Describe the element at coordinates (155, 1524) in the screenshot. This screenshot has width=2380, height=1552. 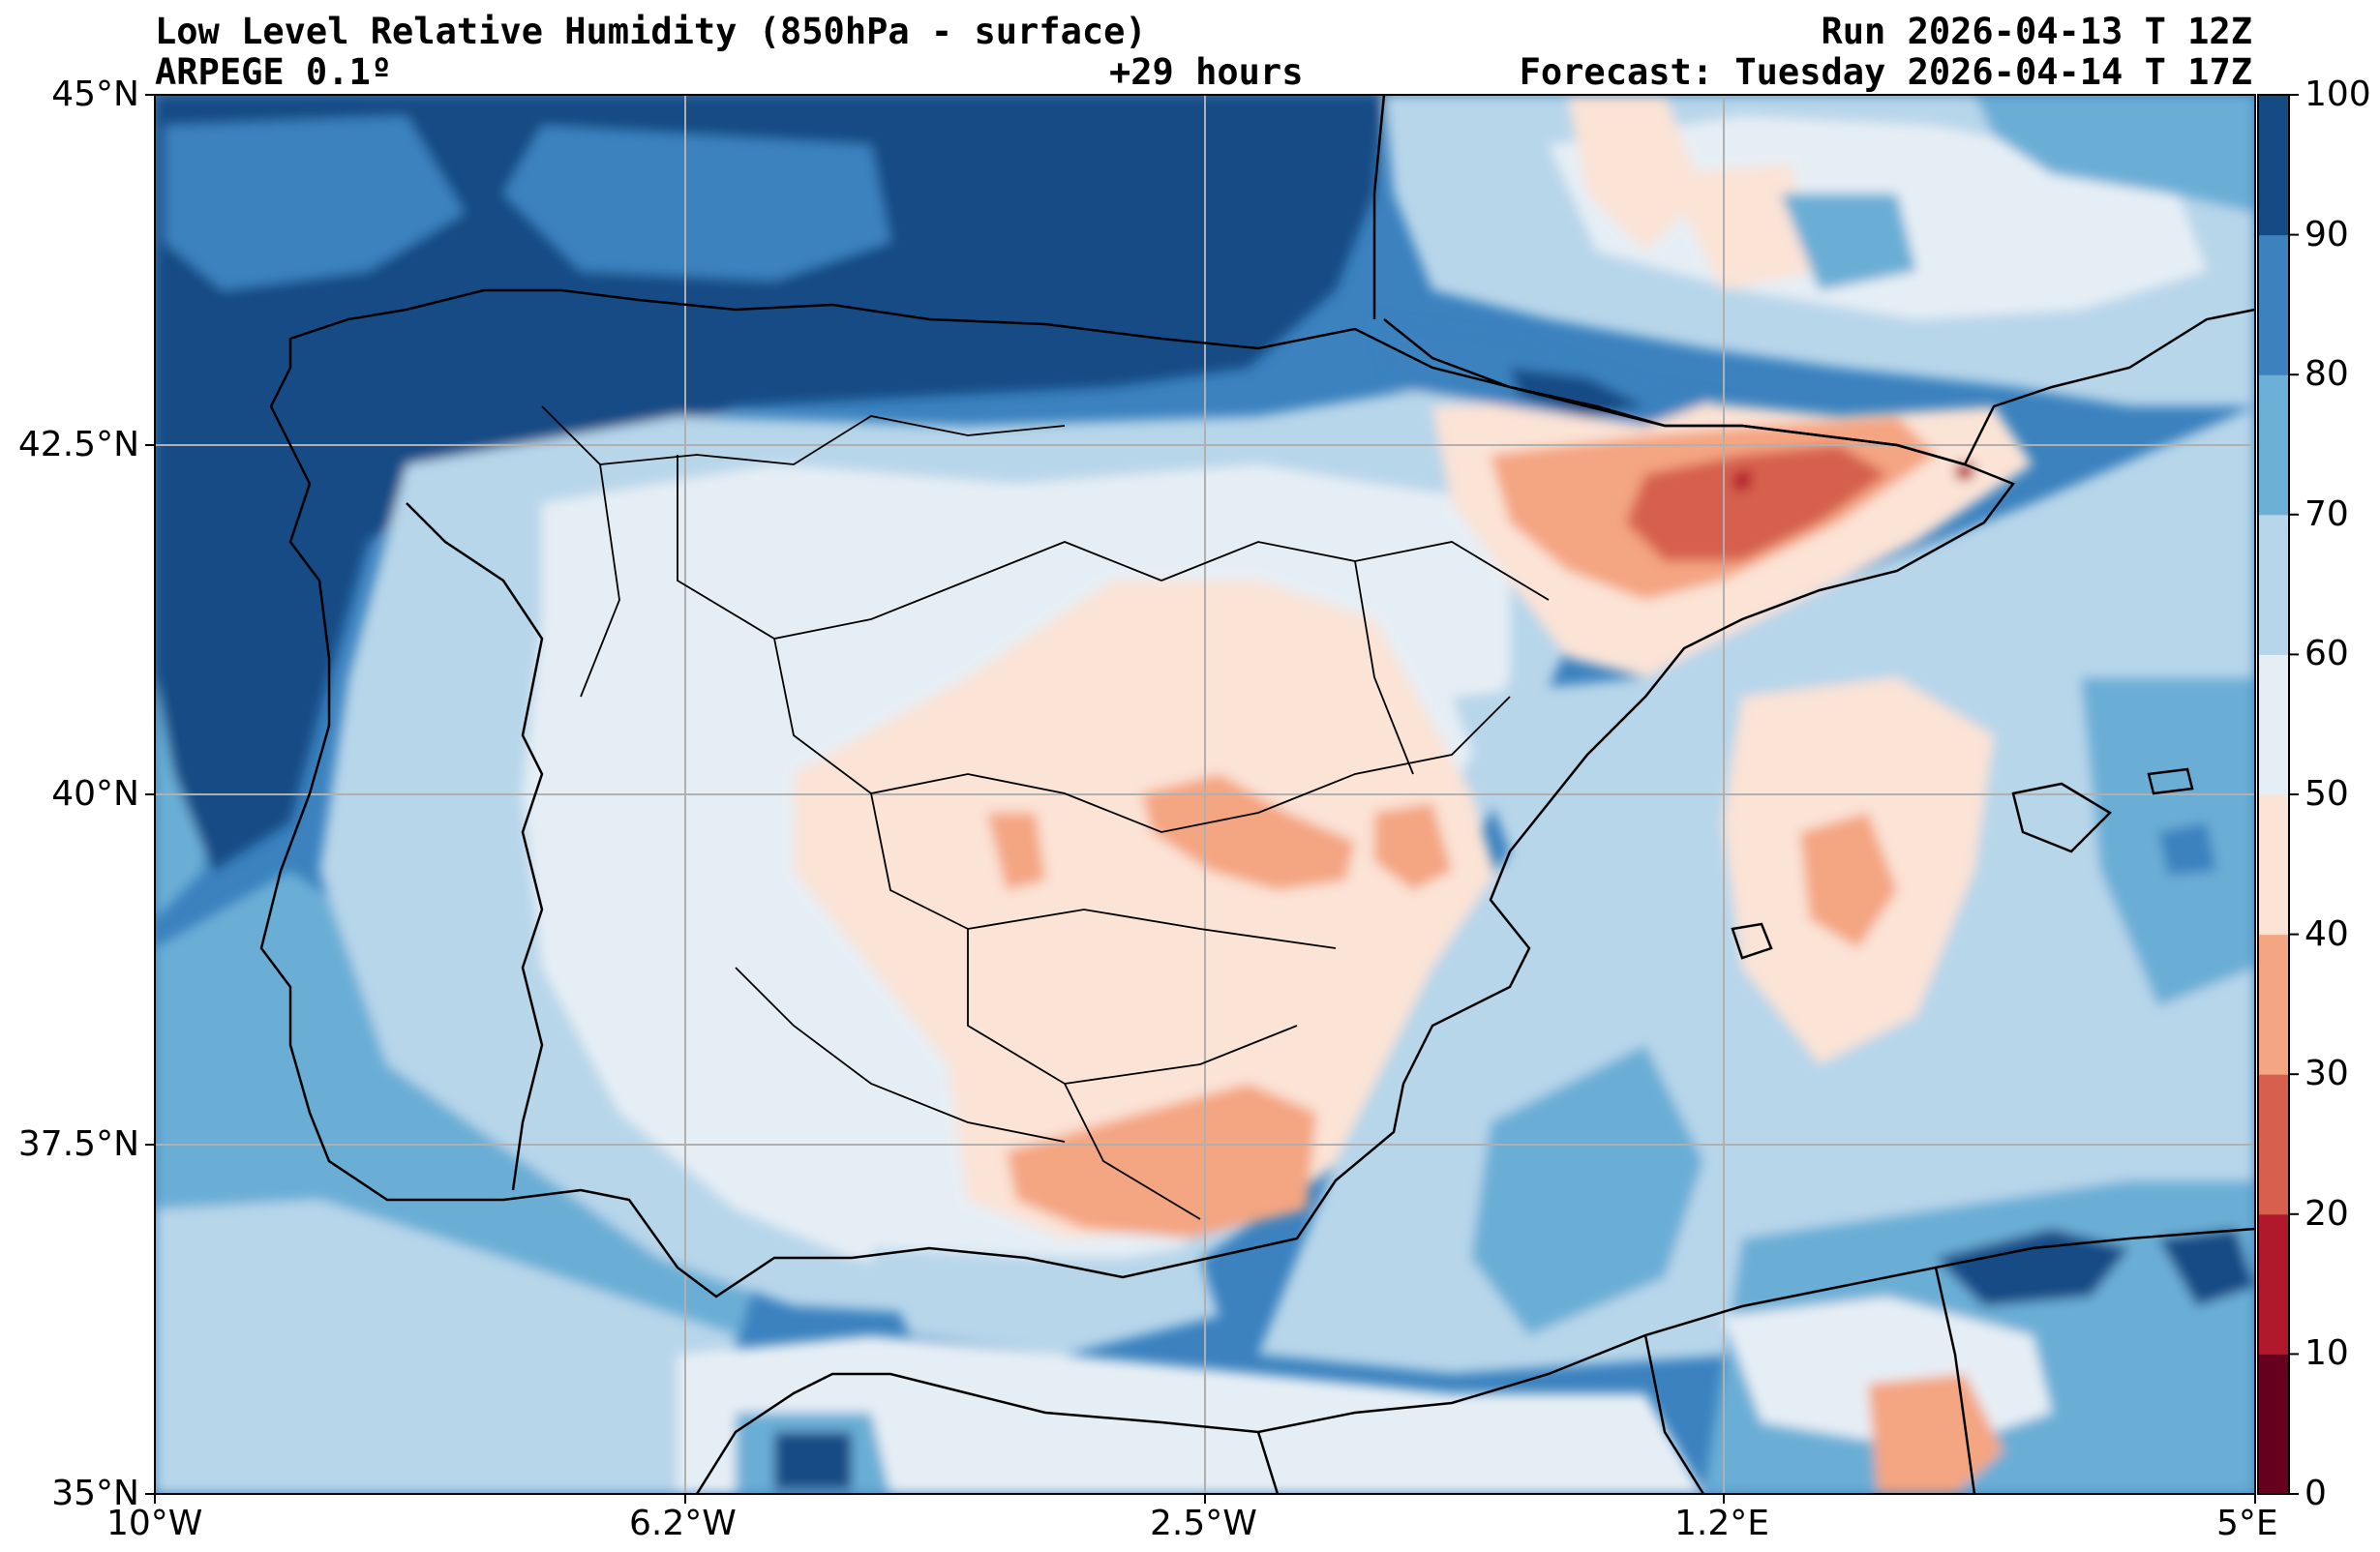
I see `lon-label-10w: 10°W` at that location.